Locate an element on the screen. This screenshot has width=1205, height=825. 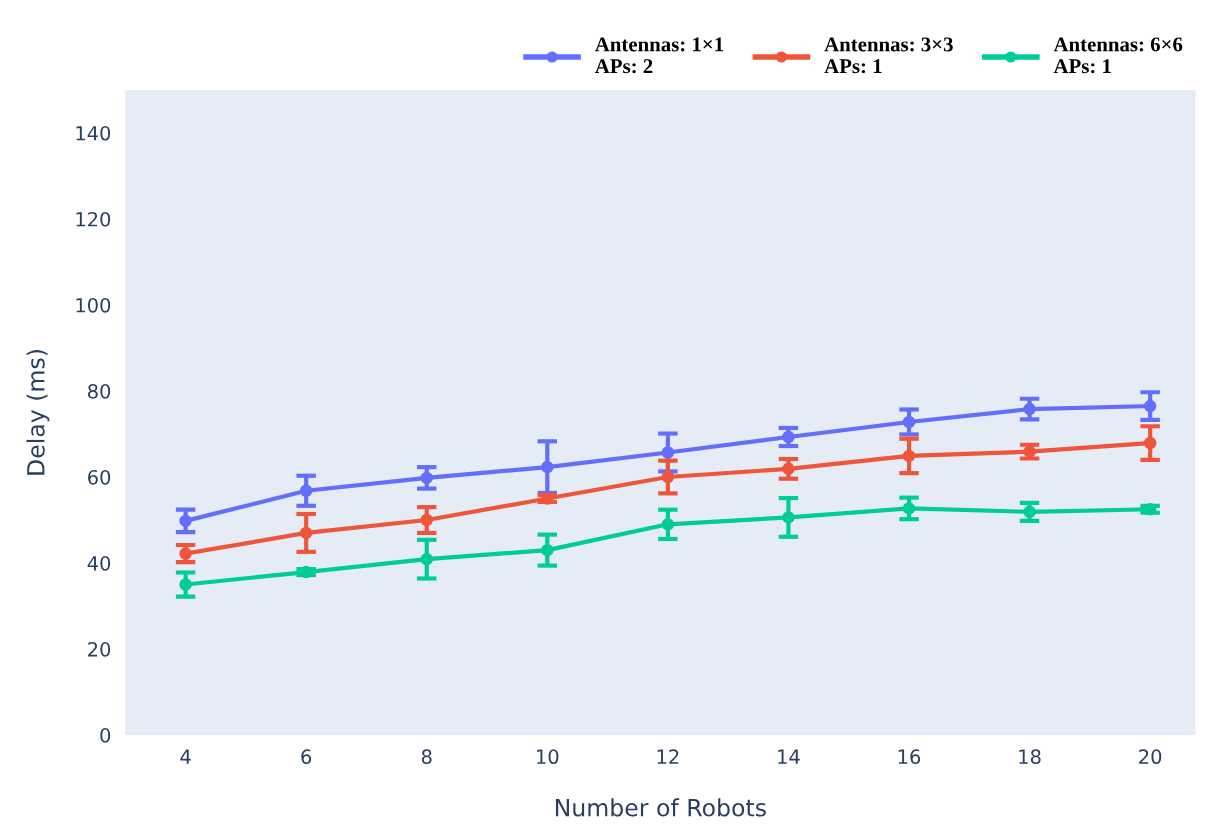
y-tick-label: 0 is located at coordinates (105, 735).